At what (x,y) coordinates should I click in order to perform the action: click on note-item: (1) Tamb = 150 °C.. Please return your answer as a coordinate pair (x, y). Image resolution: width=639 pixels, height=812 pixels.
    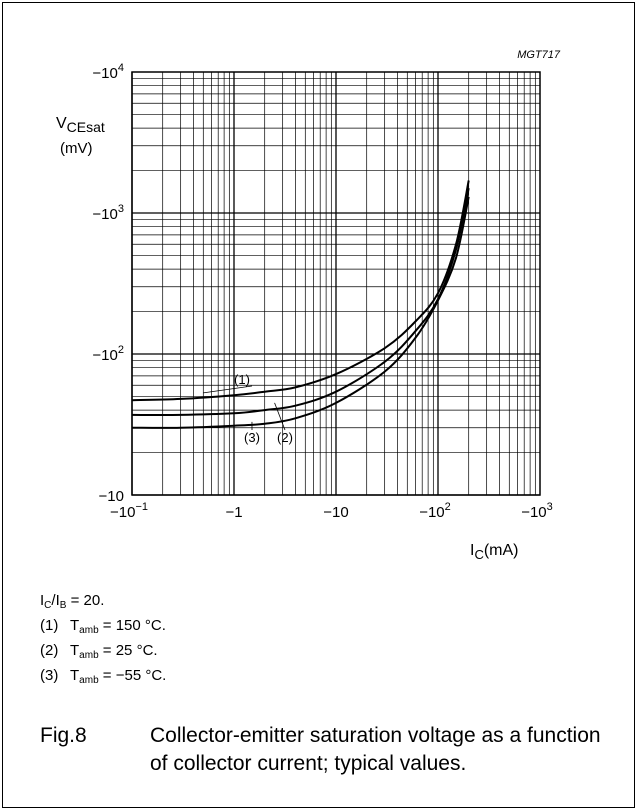
    Looking at the image, I should click on (103, 626).